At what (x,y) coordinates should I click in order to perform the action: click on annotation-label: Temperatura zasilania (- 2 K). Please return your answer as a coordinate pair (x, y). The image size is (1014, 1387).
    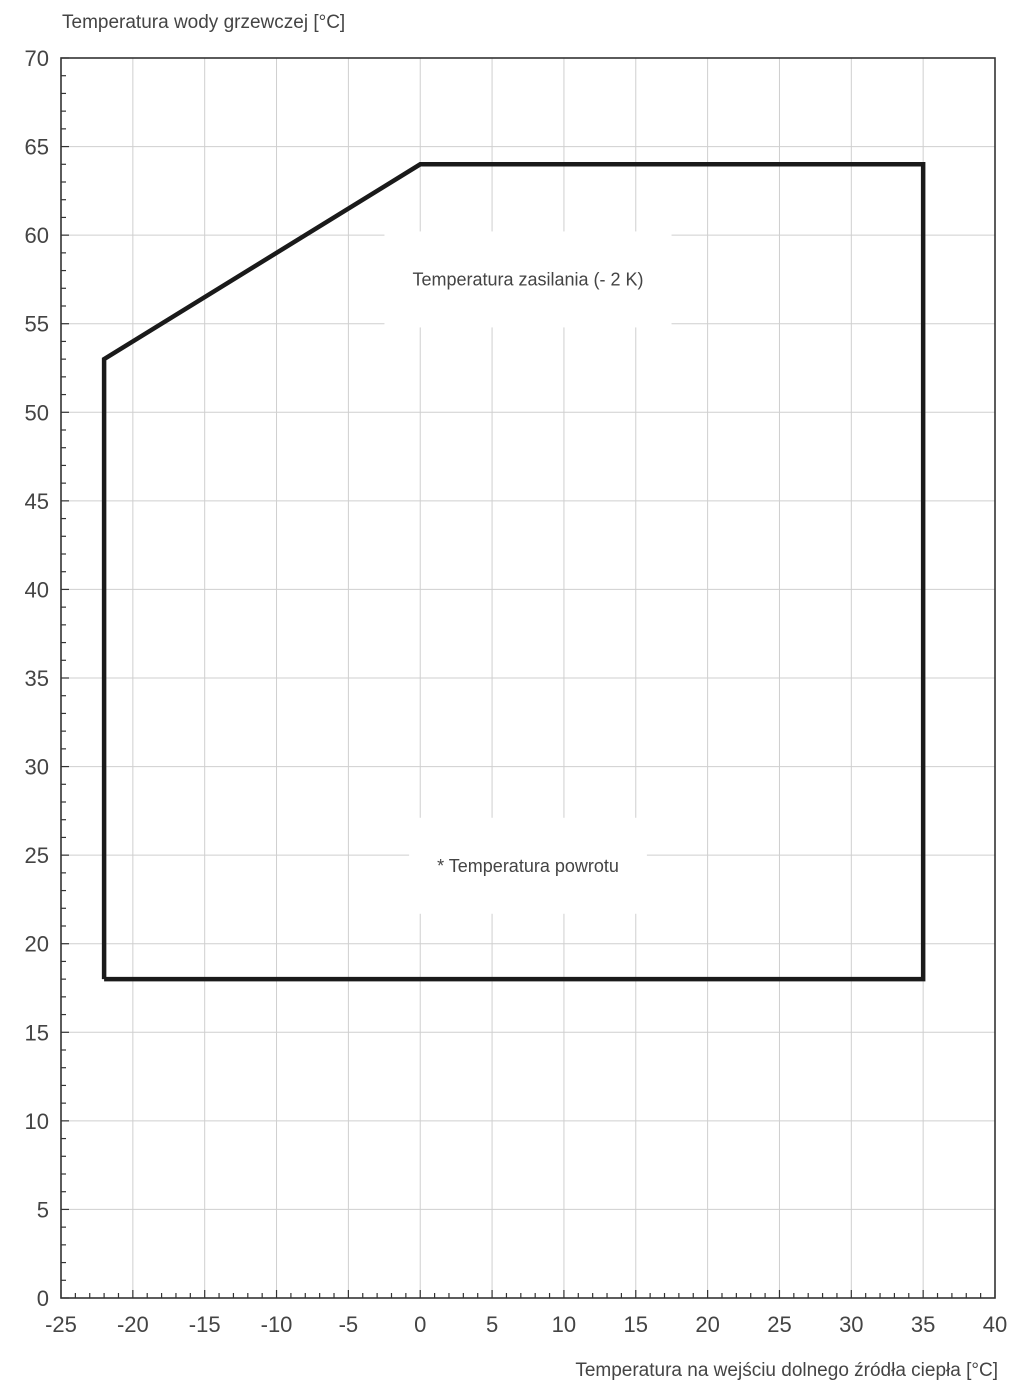
    Looking at the image, I should click on (527, 279).